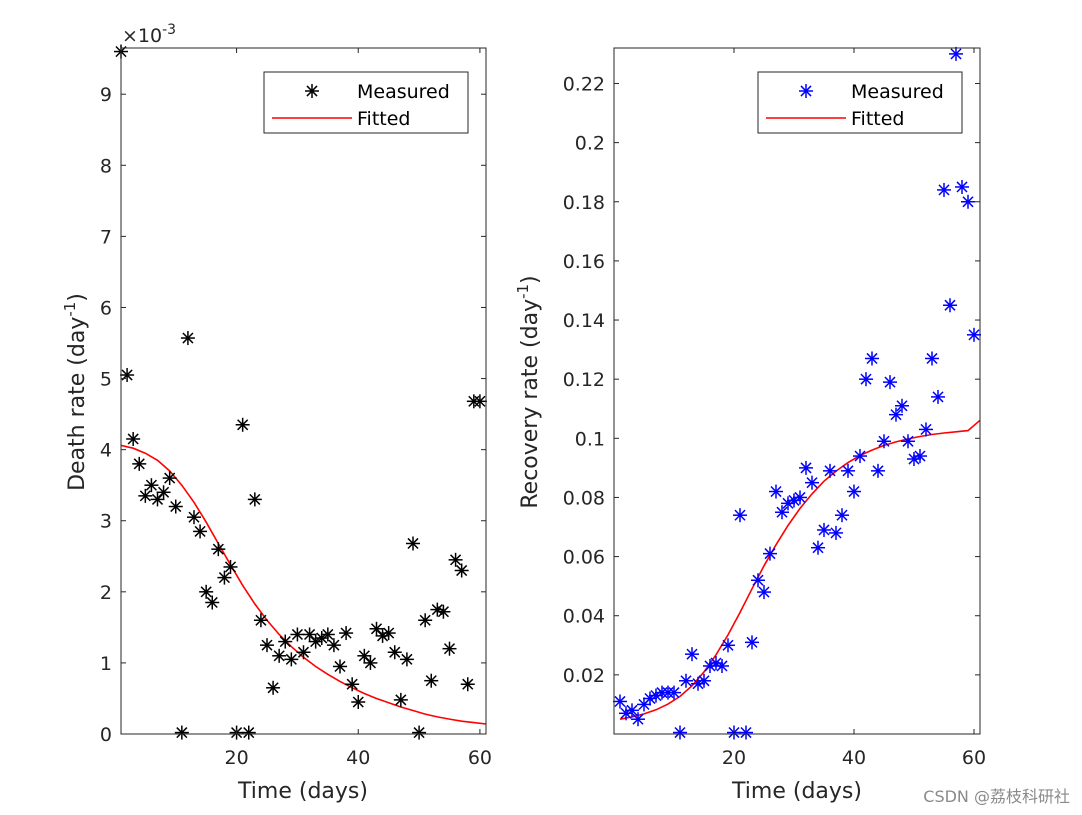 This screenshot has width=1082, height=815. What do you see at coordinates (530, 404) in the screenshot?
I see `y-label-main: Recovery rate (day` at bounding box center [530, 404].